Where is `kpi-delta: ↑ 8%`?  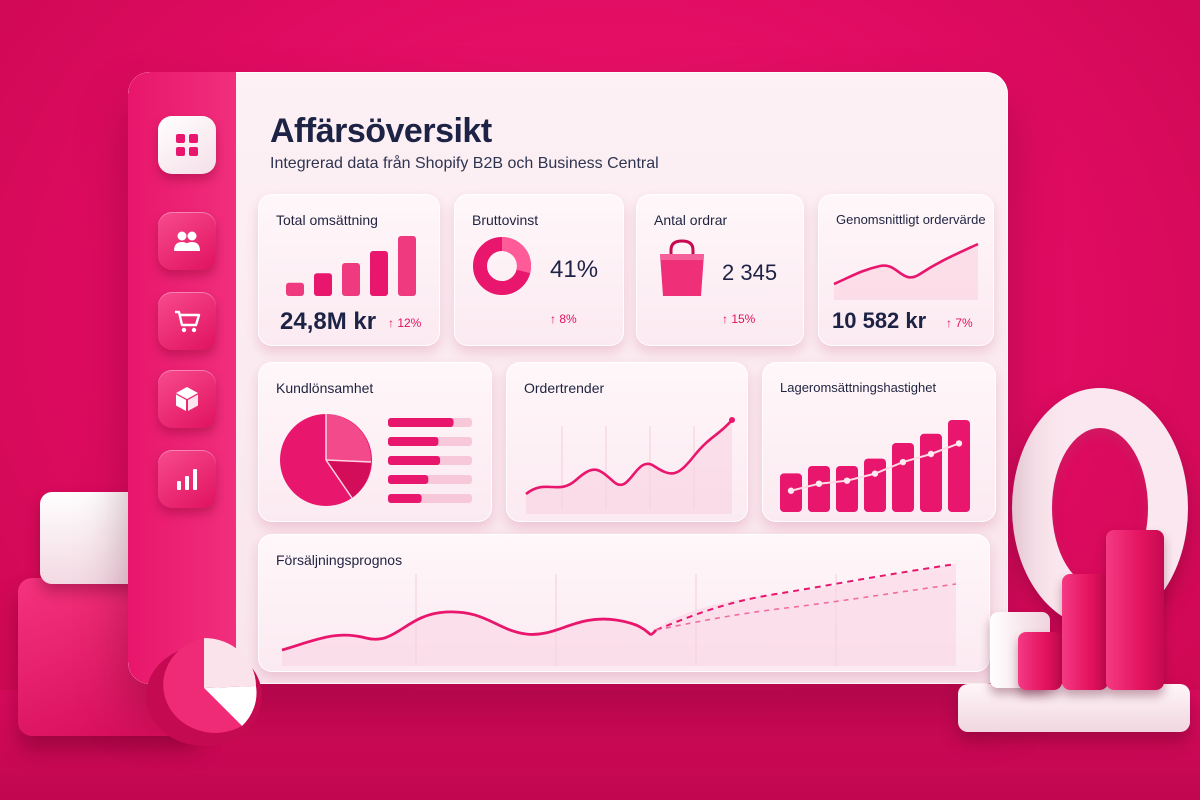
kpi-delta: ↑ 8% is located at coordinates (563, 319).